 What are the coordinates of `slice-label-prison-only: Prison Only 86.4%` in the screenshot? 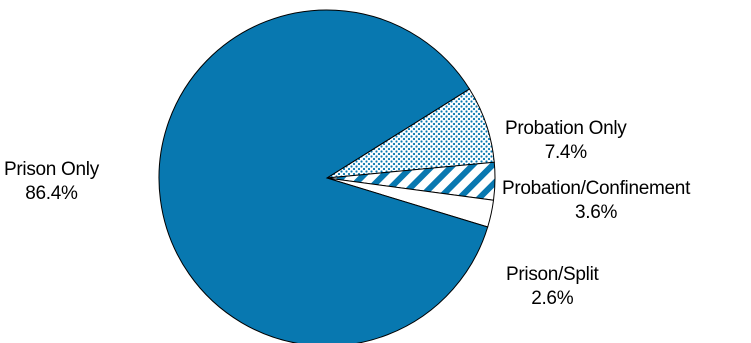 It's located at (51, 182).